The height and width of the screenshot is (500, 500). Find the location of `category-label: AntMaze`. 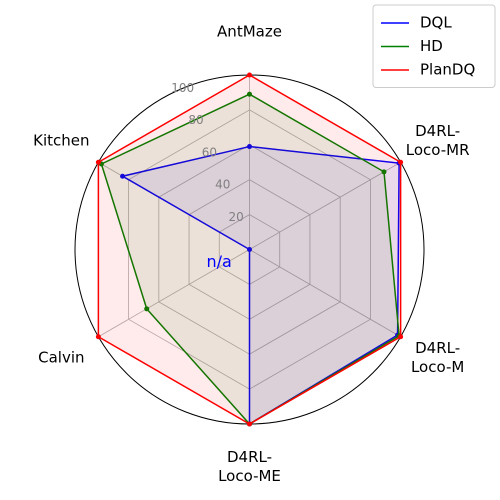

category-label: AntMaze is located at coordinates (249, 31).